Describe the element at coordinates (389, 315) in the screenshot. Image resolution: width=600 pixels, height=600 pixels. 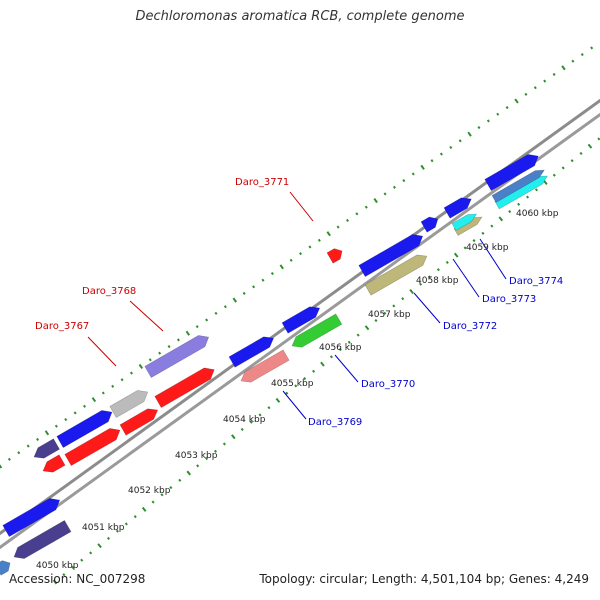
I see `ruler-label: 4057 kbp` at that location.